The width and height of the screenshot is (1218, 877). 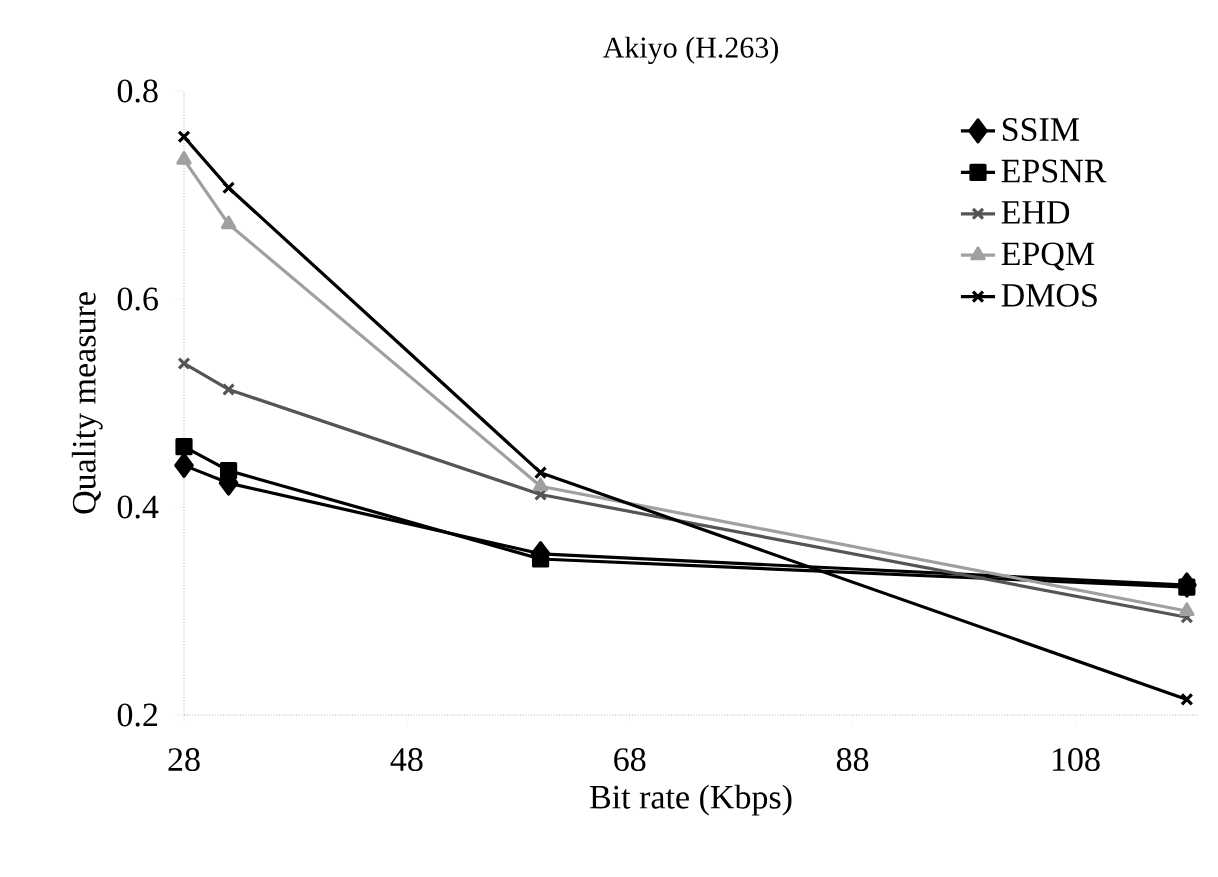 I want to click on legend-label: SSIM, so click(x=1041, y=129).